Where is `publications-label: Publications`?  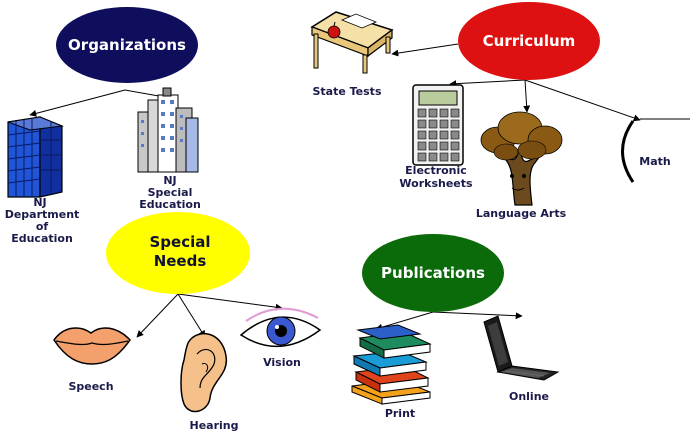 publications-label: Publications is located at coordinates (433, 273).